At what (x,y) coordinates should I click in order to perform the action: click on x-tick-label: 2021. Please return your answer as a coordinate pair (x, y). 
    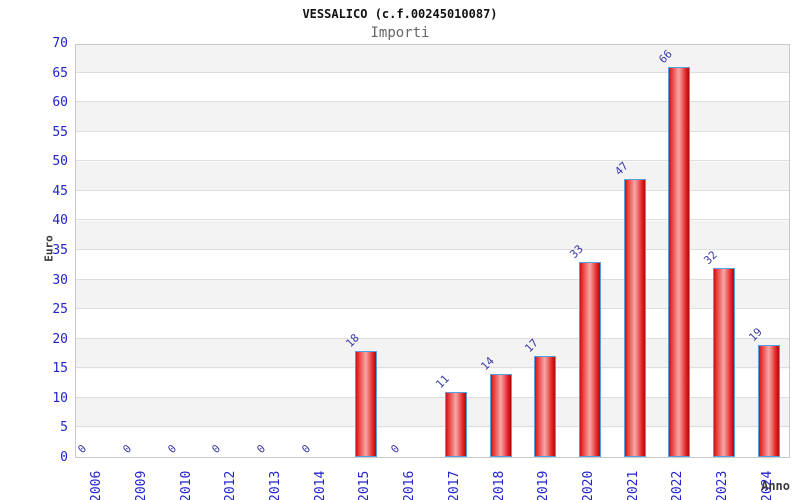
    Looking at the image, I should click on (633, 485).